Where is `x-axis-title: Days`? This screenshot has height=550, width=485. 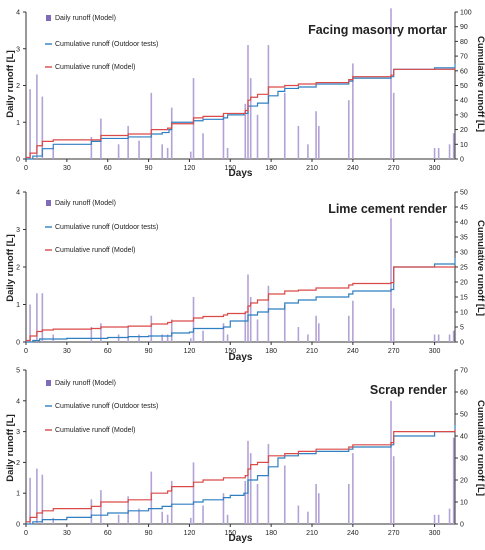
x-axis-title: Days is located at coordinates (241, 173).